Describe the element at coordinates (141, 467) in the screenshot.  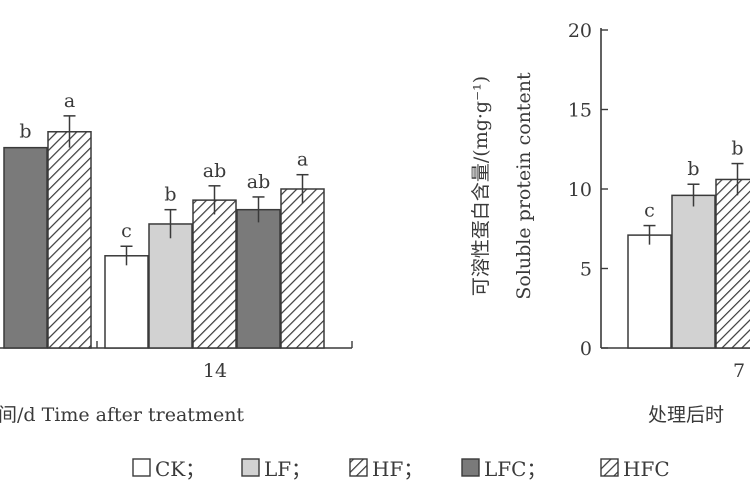
I see `legend-swatch-ck` at that location.